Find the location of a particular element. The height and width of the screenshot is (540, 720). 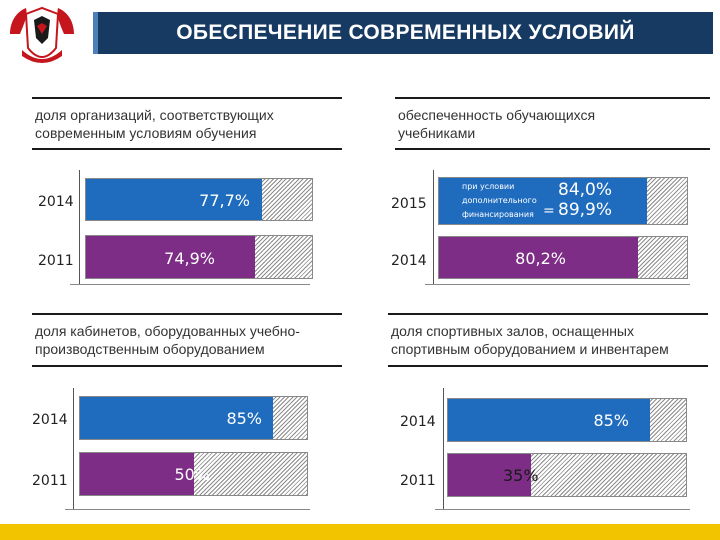

panel-4-bar-0-label: 85% is located at coordinates (611, 420).